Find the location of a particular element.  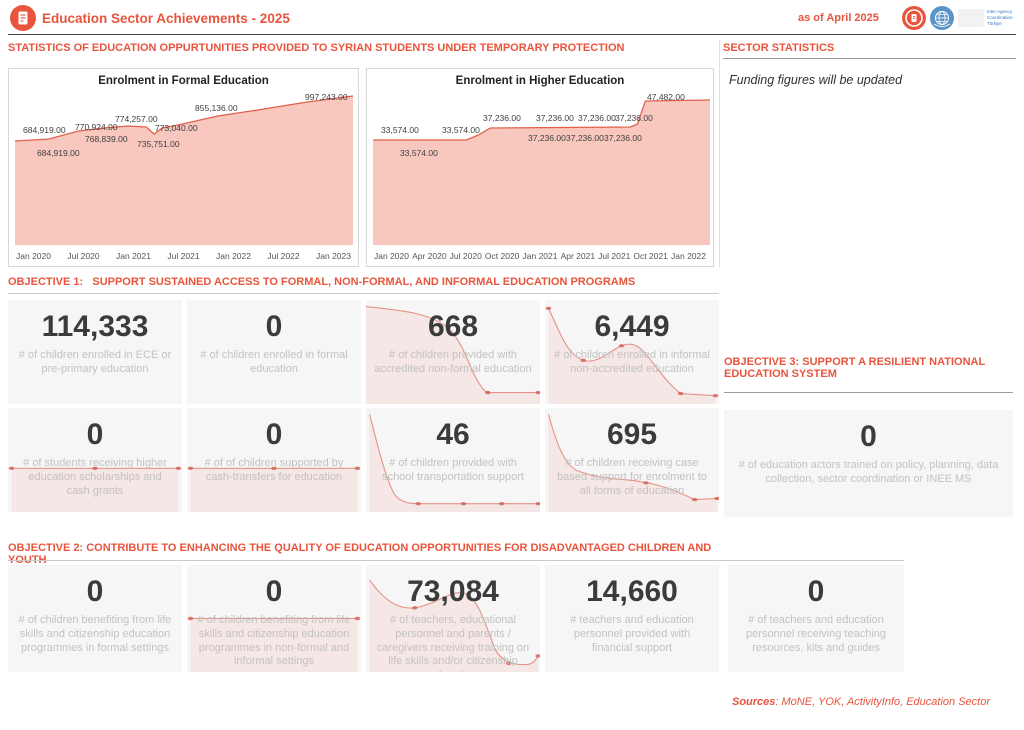

kpi-value: 46 is located at coordinates (453, 434).